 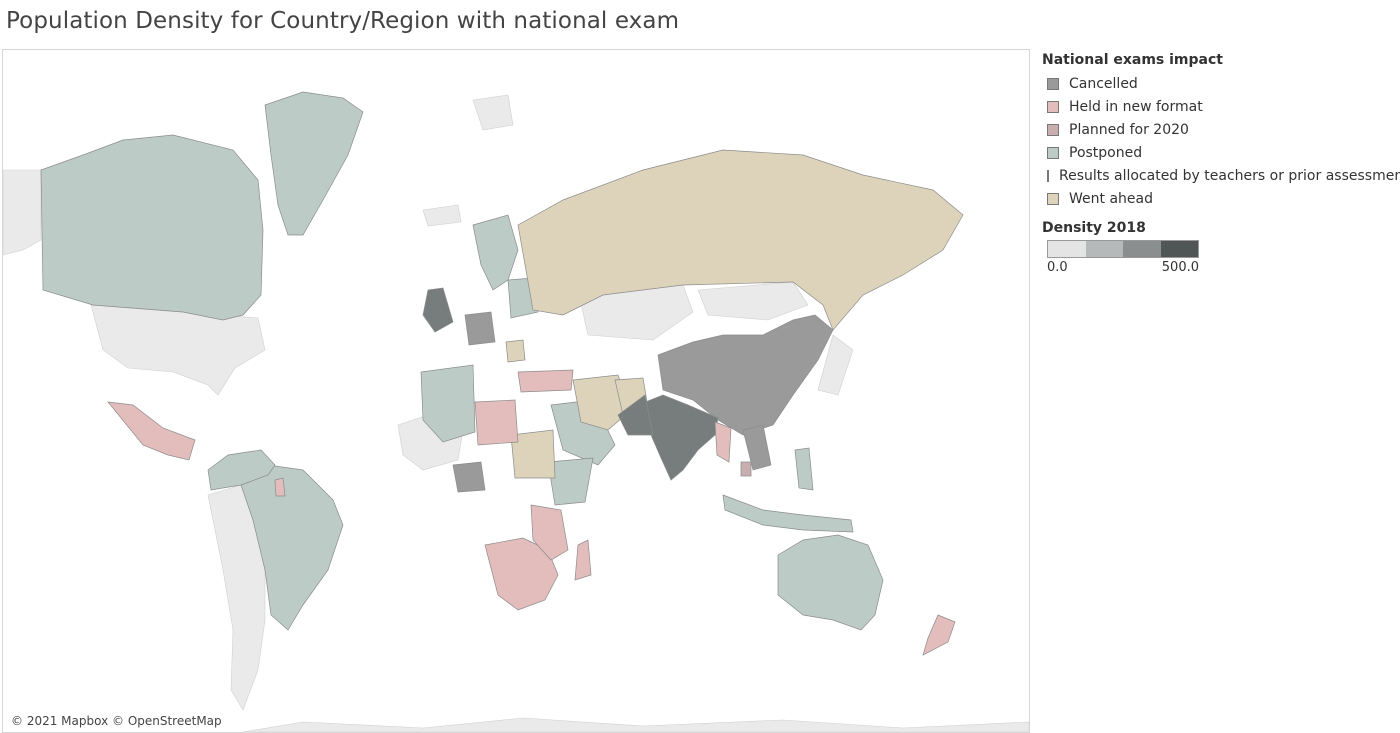 I want to click on country-russia, so click(x=740, y=240).